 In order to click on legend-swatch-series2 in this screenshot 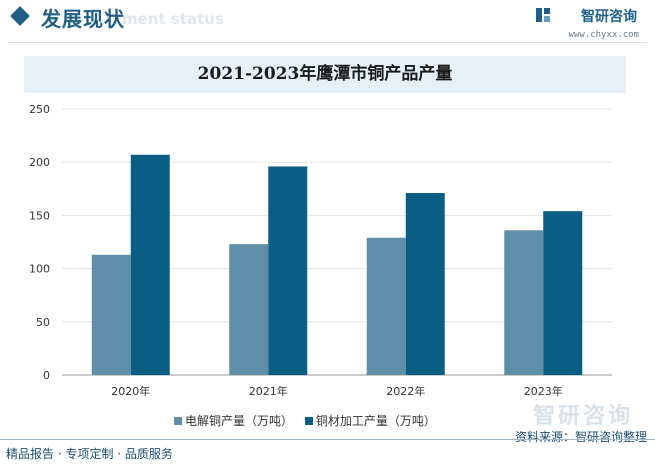, I will do `click(308, 421)`.